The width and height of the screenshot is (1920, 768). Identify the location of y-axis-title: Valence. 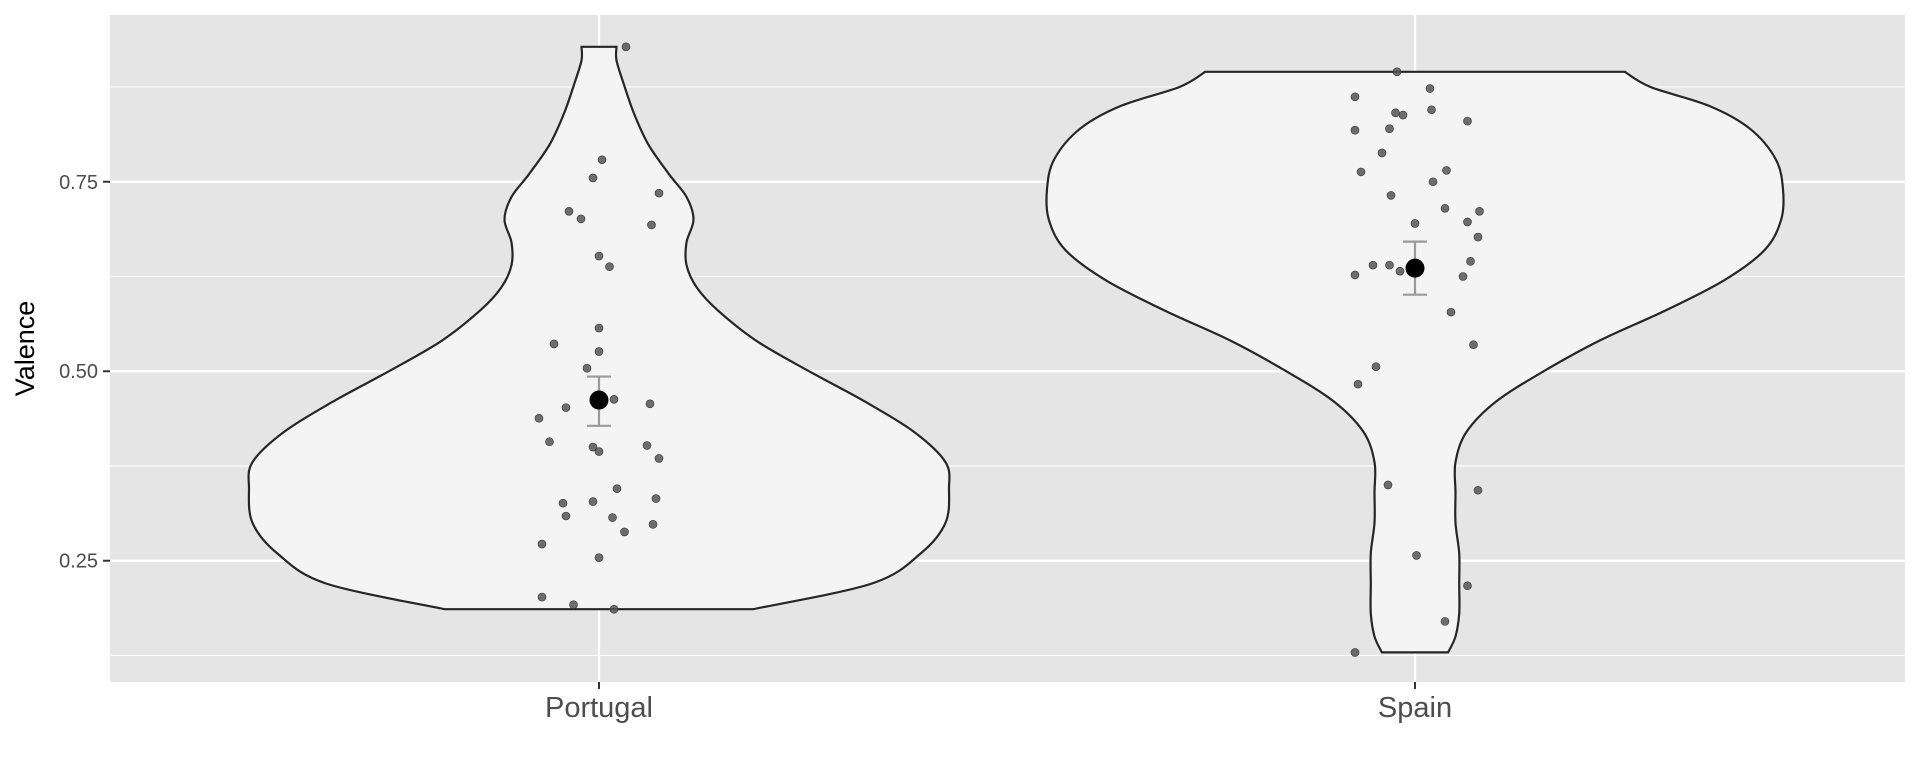
(25, 349).